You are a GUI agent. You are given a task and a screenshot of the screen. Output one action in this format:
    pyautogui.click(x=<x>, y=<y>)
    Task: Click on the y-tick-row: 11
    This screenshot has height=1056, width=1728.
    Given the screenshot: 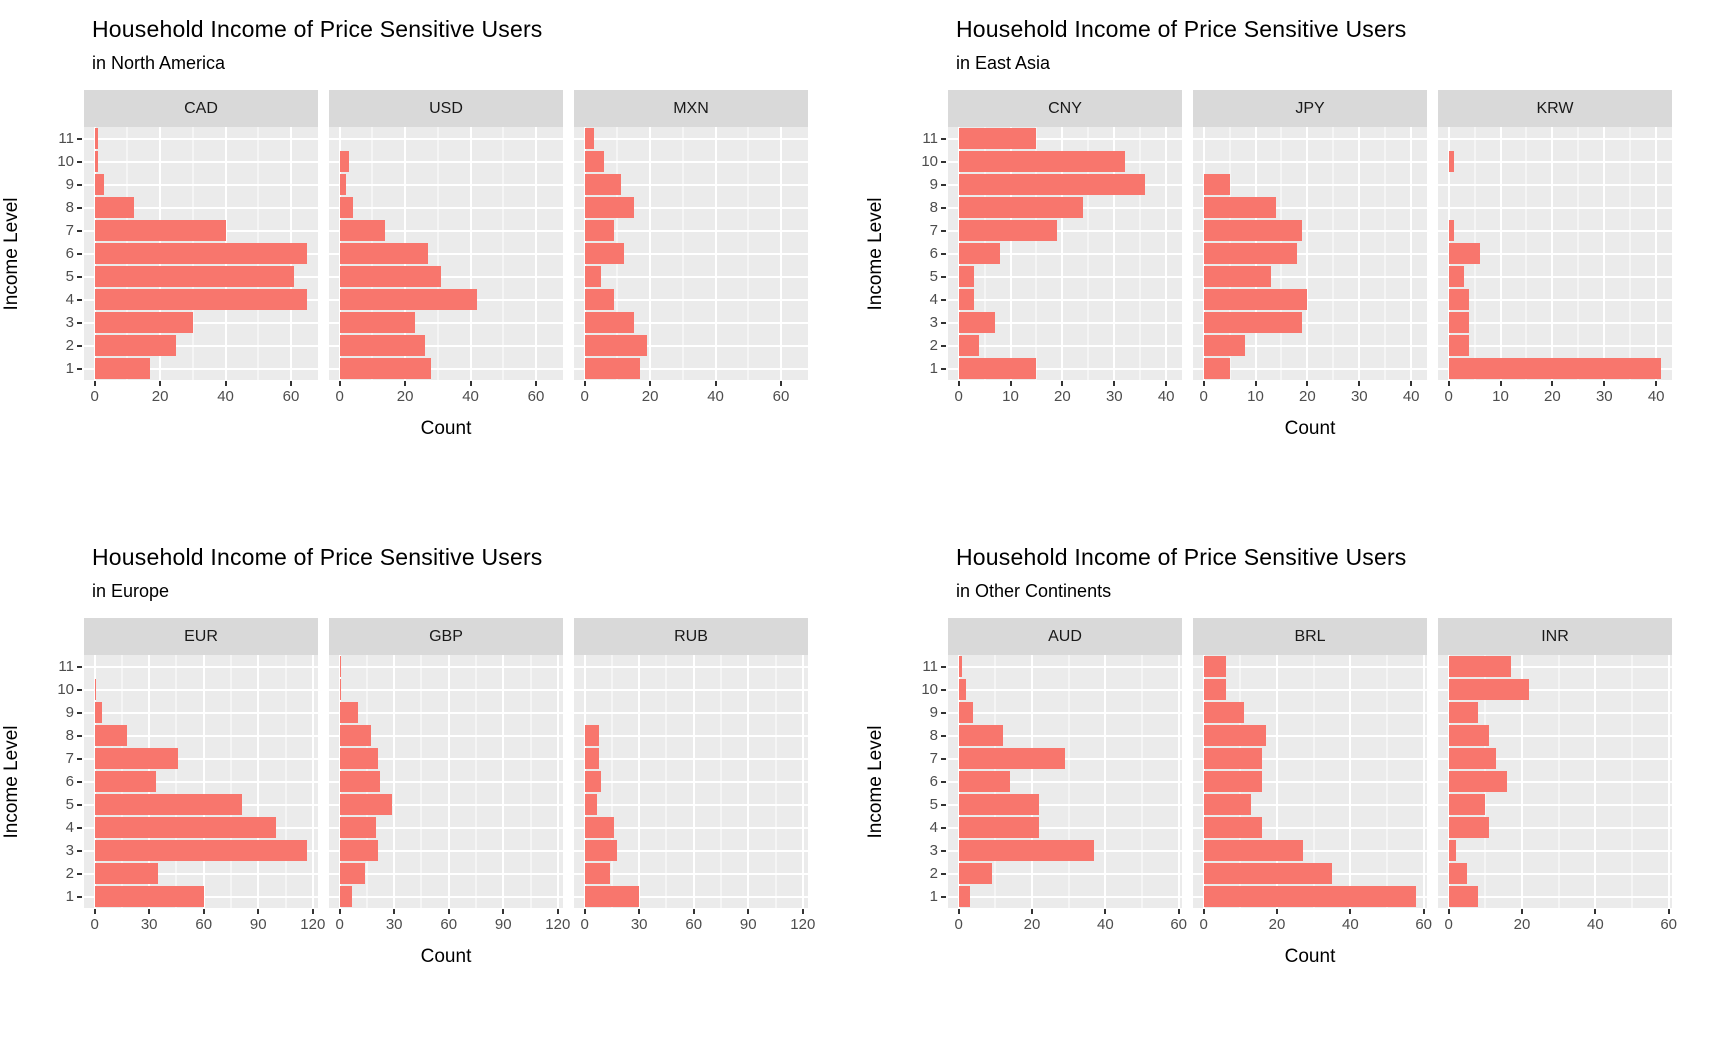 What is the action you would take?
    pyautogui.click(x=925, y=666)
    